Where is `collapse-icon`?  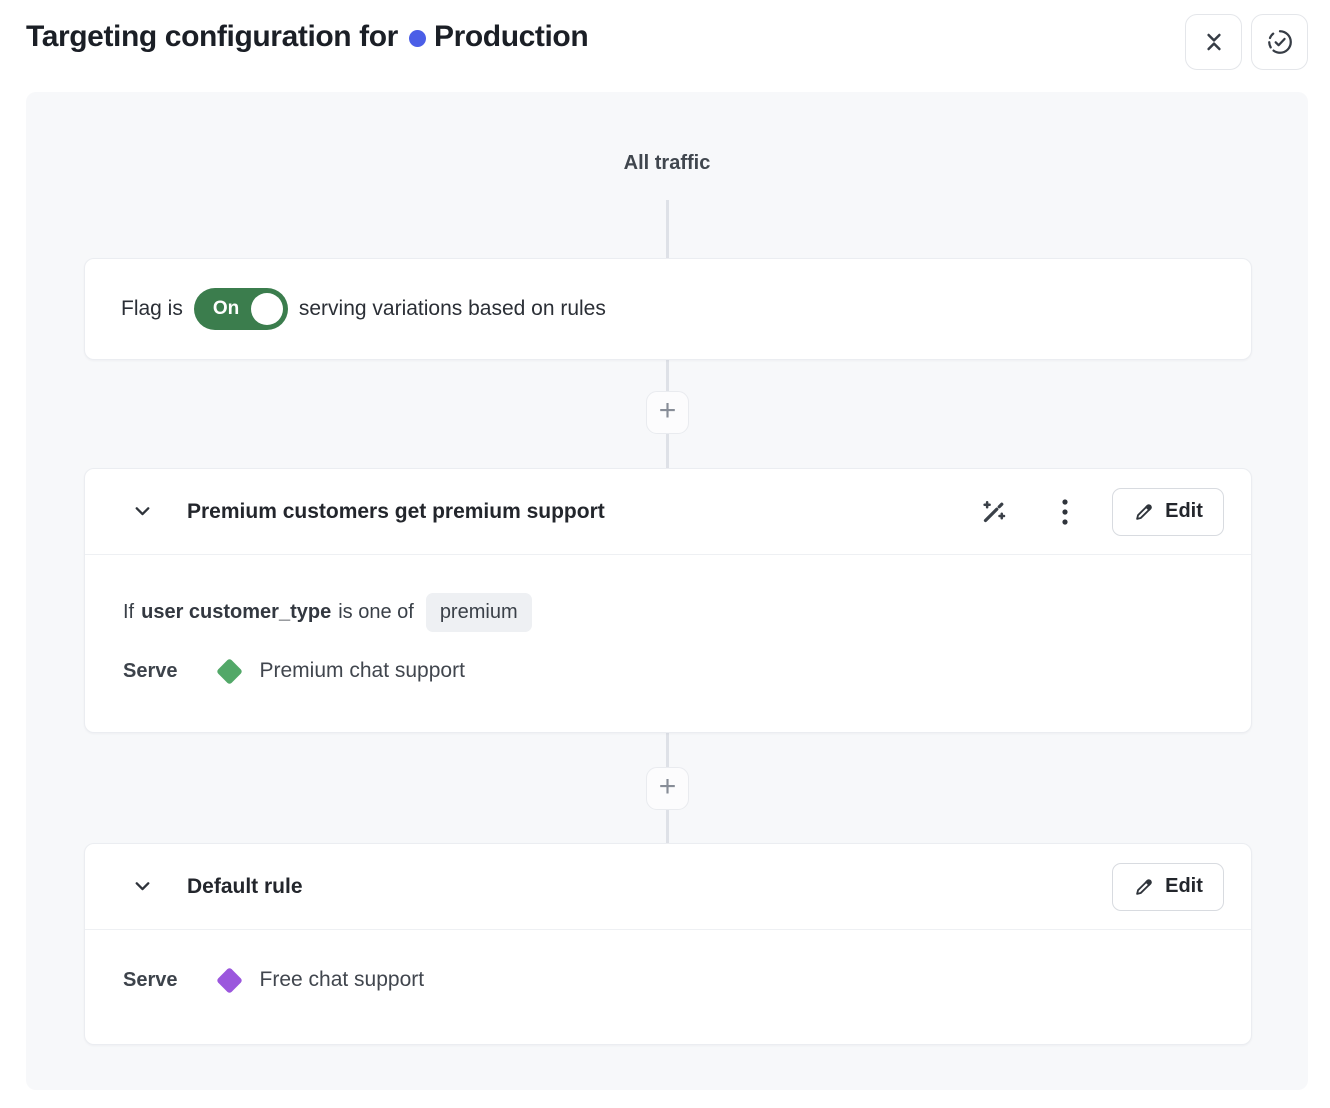 collapse-icon is located at coordinates (1214, 42).